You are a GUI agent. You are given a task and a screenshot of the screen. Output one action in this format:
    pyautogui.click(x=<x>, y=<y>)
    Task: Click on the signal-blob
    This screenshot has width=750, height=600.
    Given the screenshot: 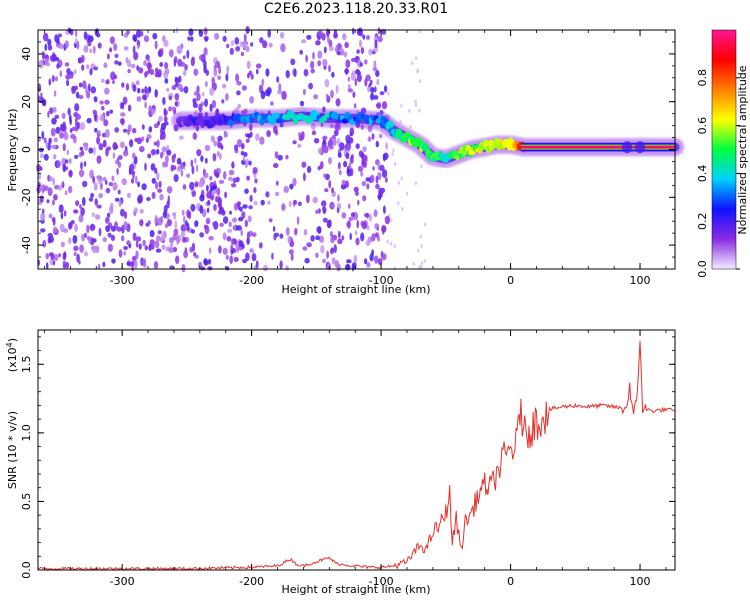 What is the action you would take?
    pyautogui.click(x=188, y=124)
    